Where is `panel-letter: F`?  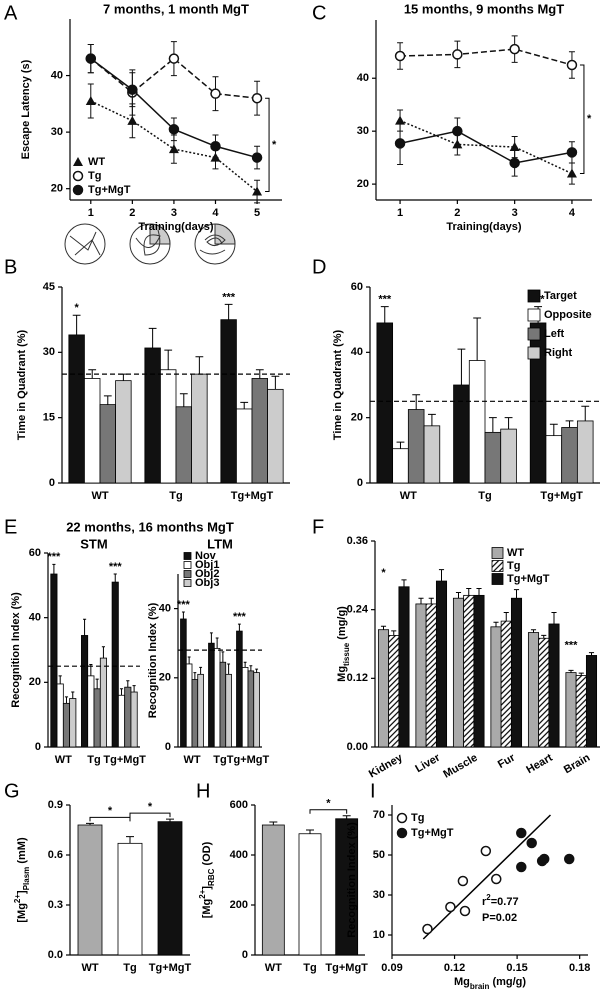 panel-letter: F is located at coordinates (318, 527).